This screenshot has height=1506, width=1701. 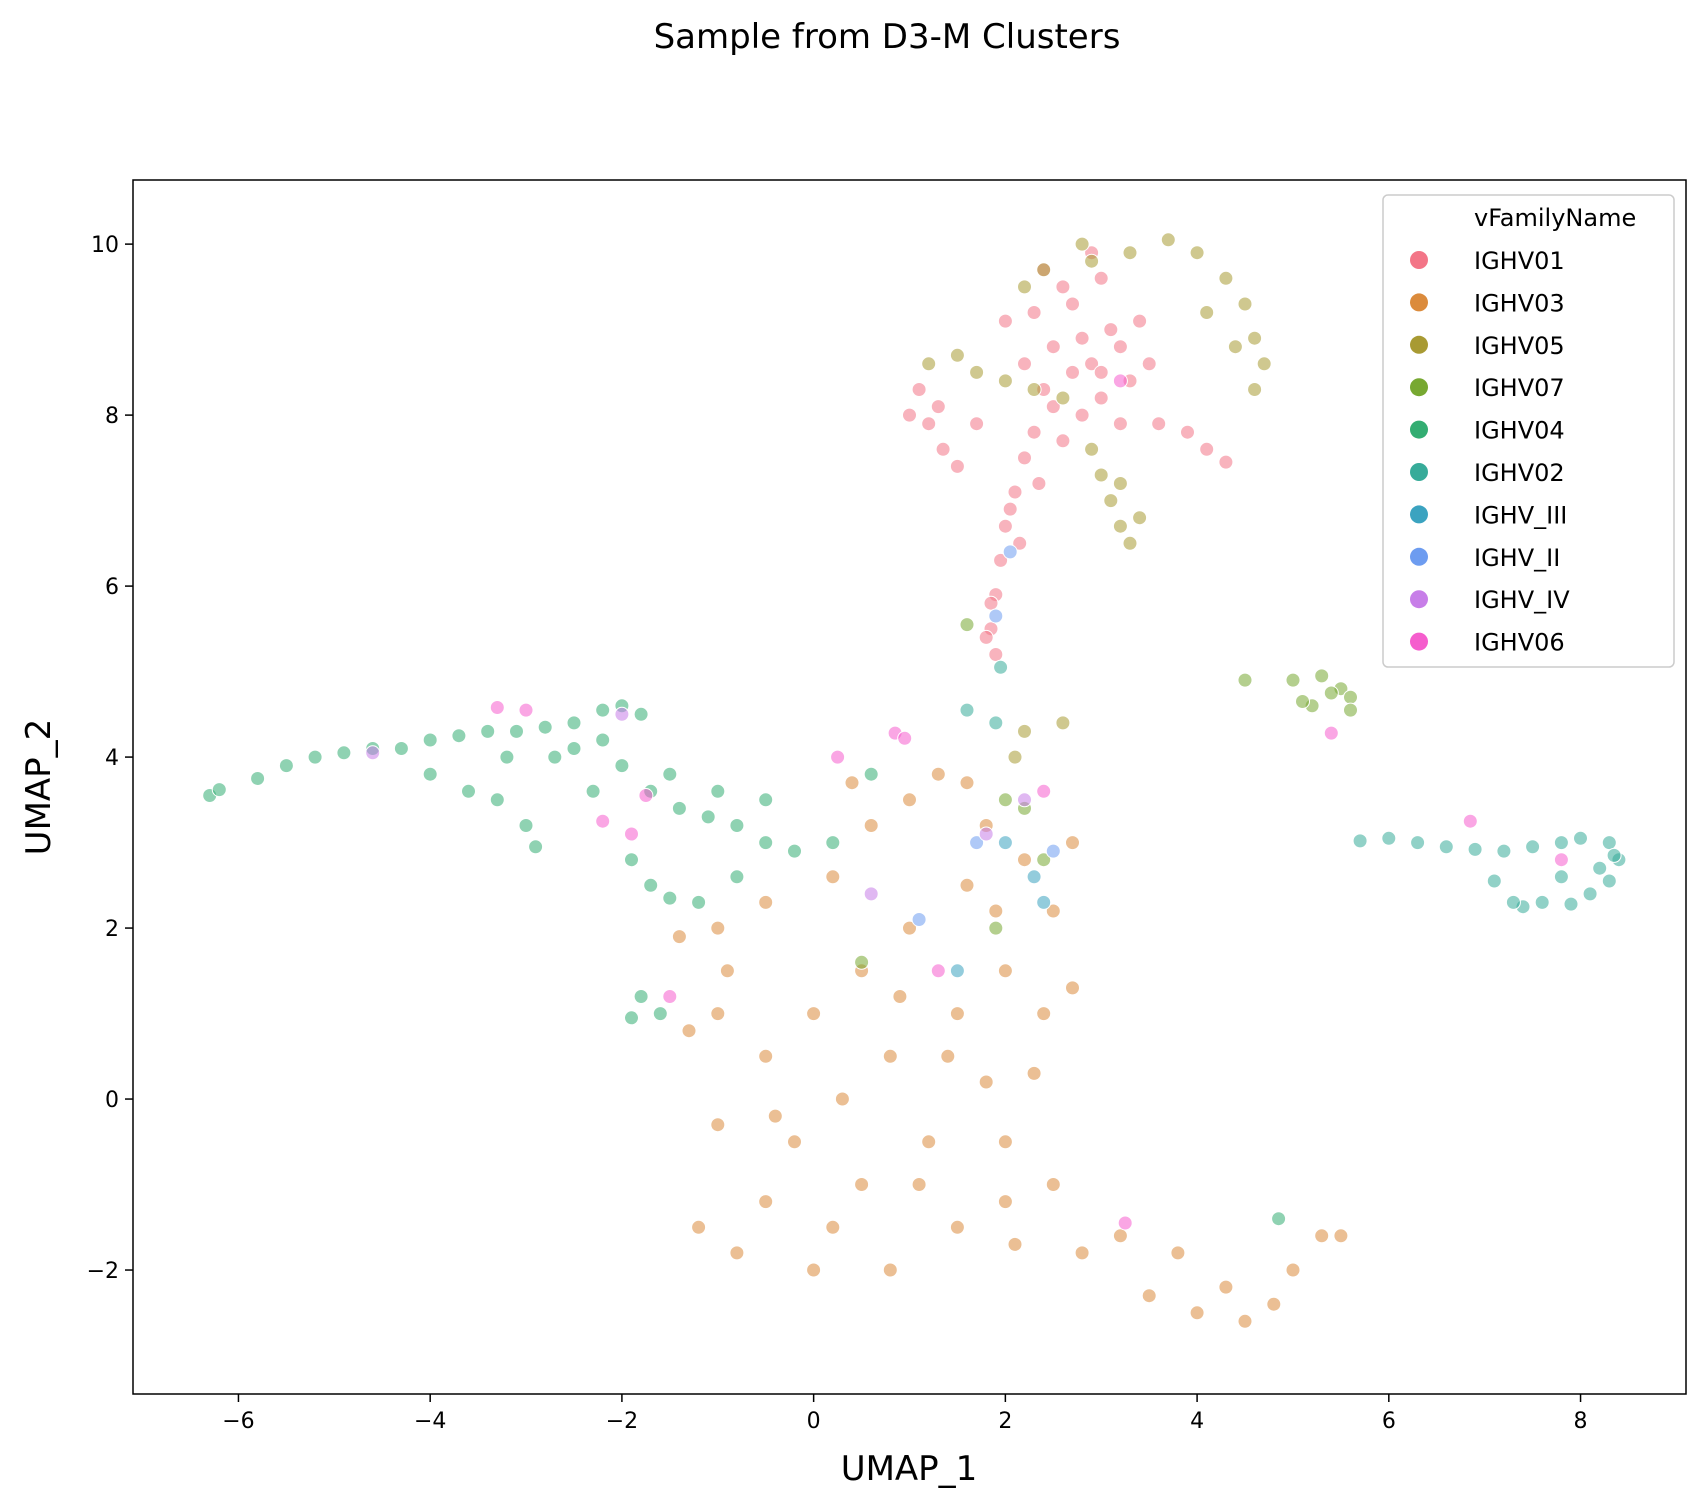 What do you see at coordinates (430, 1421) in the screenshot?
I see `x-tick-label: −4` at bounding box center [430, 1421].